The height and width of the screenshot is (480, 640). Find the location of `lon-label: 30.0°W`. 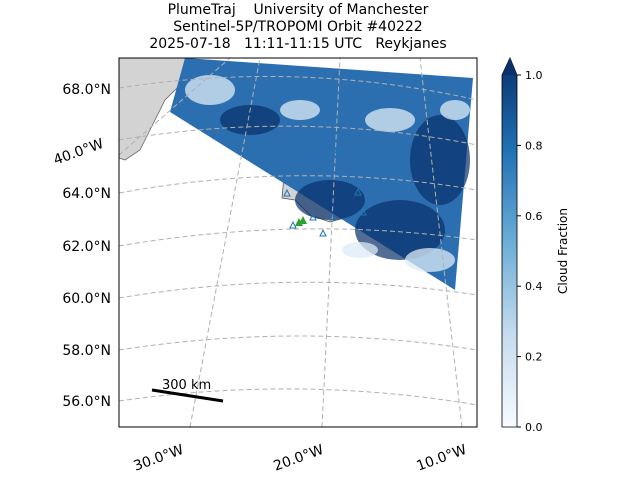

lon-label: 30.0°W is located at coordinates (158, 458).